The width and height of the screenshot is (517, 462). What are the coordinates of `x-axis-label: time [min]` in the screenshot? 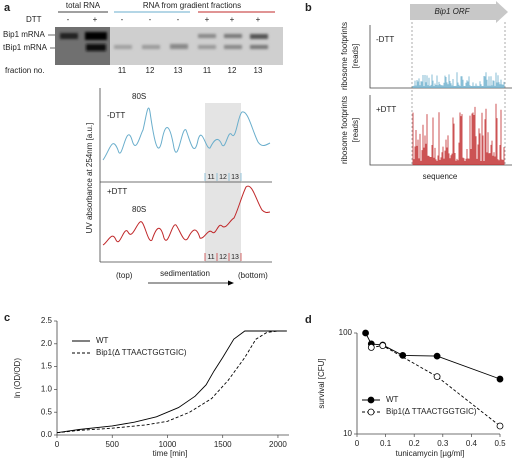 It's located at (170, 453).